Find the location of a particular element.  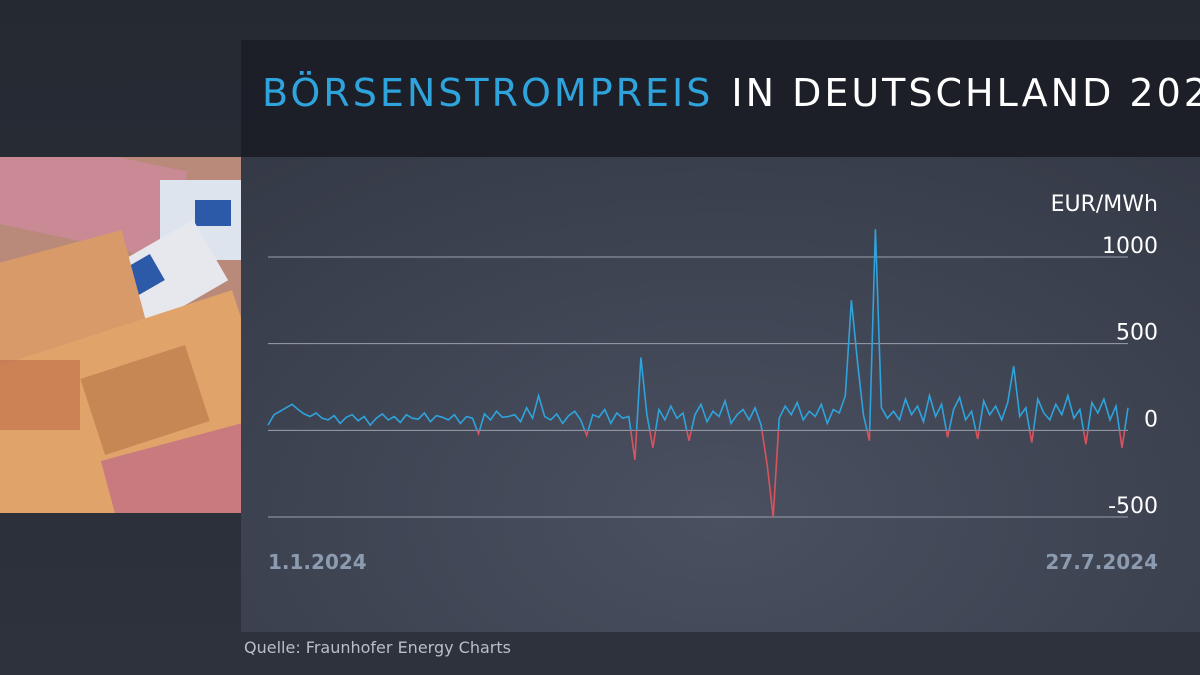

y-tick-label: 500 is located at coordinates (1137, 333).